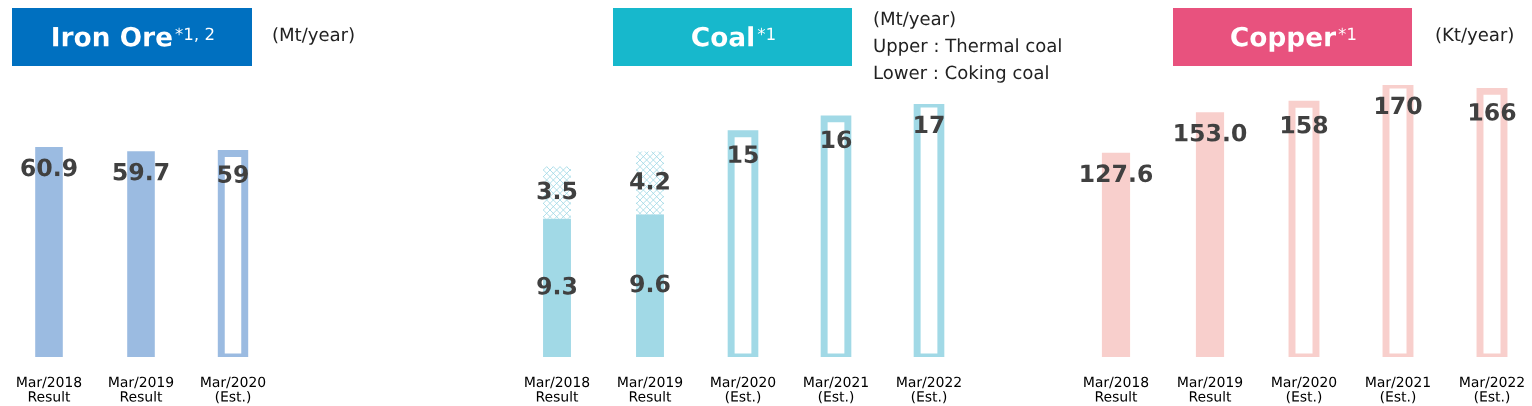 Image resolution: width=1532 pixels, height=406 pixels. What do you see at coordinates (649, 180) in the screenshot?
I see `data-label: 4.2` at bounding box center [649, 180].